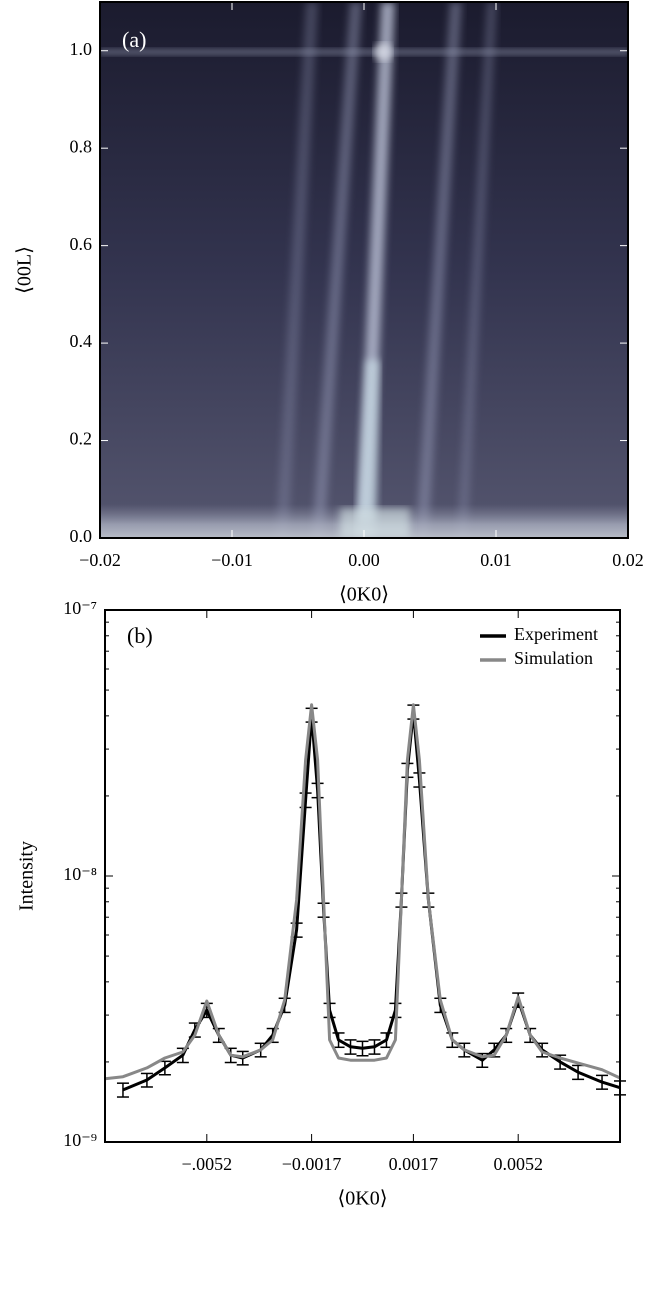 Image resolution: width=652 pixels, height=1304 pixels. What do you see at coordinates (80, 1140) in the screenshot?
I see `y-tick-label: 10⁻⁹` at bounding box center [80, 1140].